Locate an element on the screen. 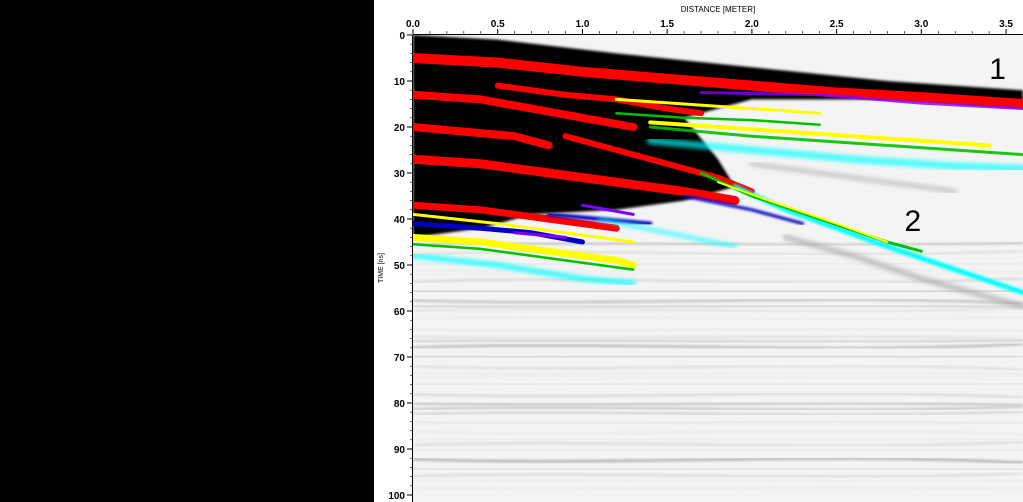 The width and height of the screenshot is (1023, 502). direct-wave-violet is located at coordinates (861, 101).